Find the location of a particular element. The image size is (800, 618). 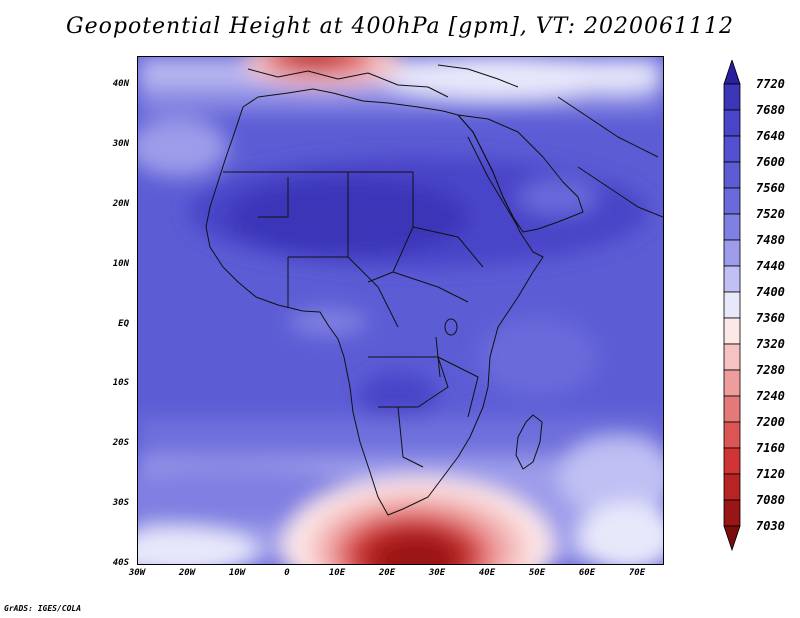

lat-label: 20S is located at coordinates (120, 443).